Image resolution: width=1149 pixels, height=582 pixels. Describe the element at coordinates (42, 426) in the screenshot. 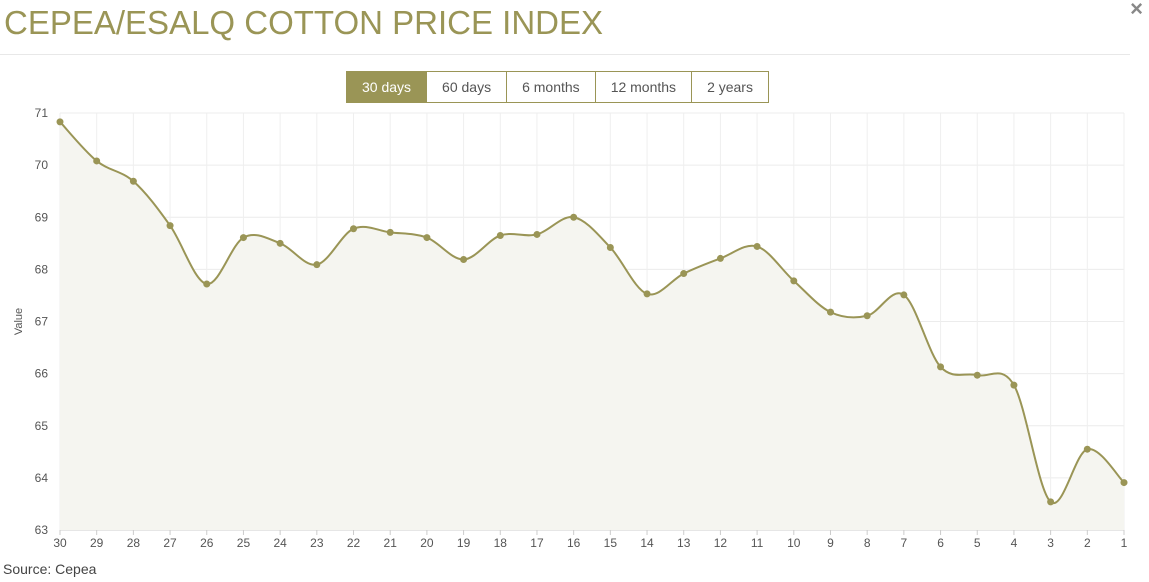

I see `y-tick-label: 65` at that location.